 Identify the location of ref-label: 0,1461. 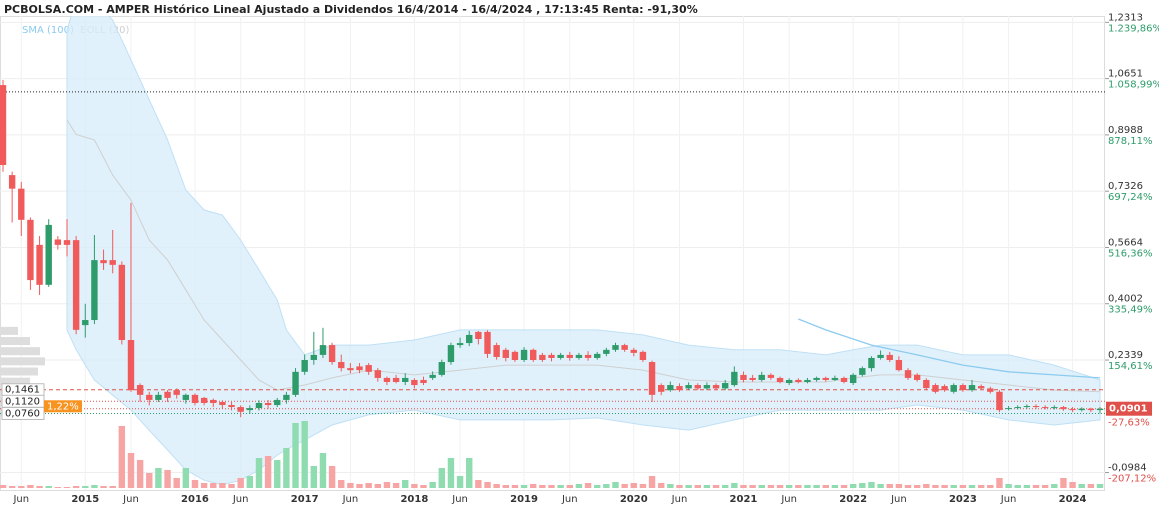
(22, 390).